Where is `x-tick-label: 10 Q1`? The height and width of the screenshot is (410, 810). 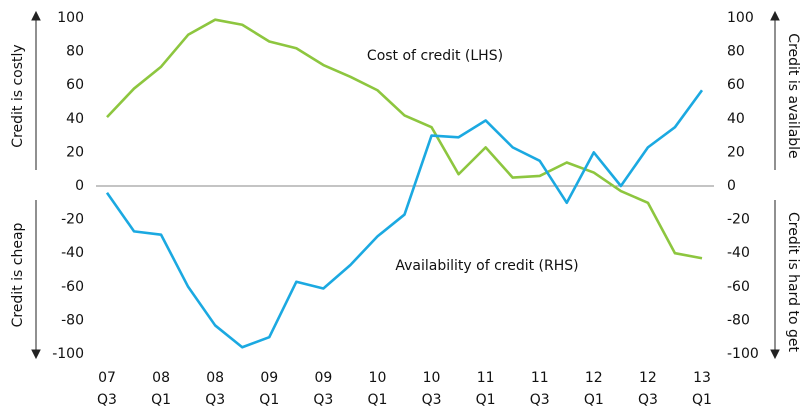
x-tick-label: 10 Q1 is located at coordinates (377, 388).